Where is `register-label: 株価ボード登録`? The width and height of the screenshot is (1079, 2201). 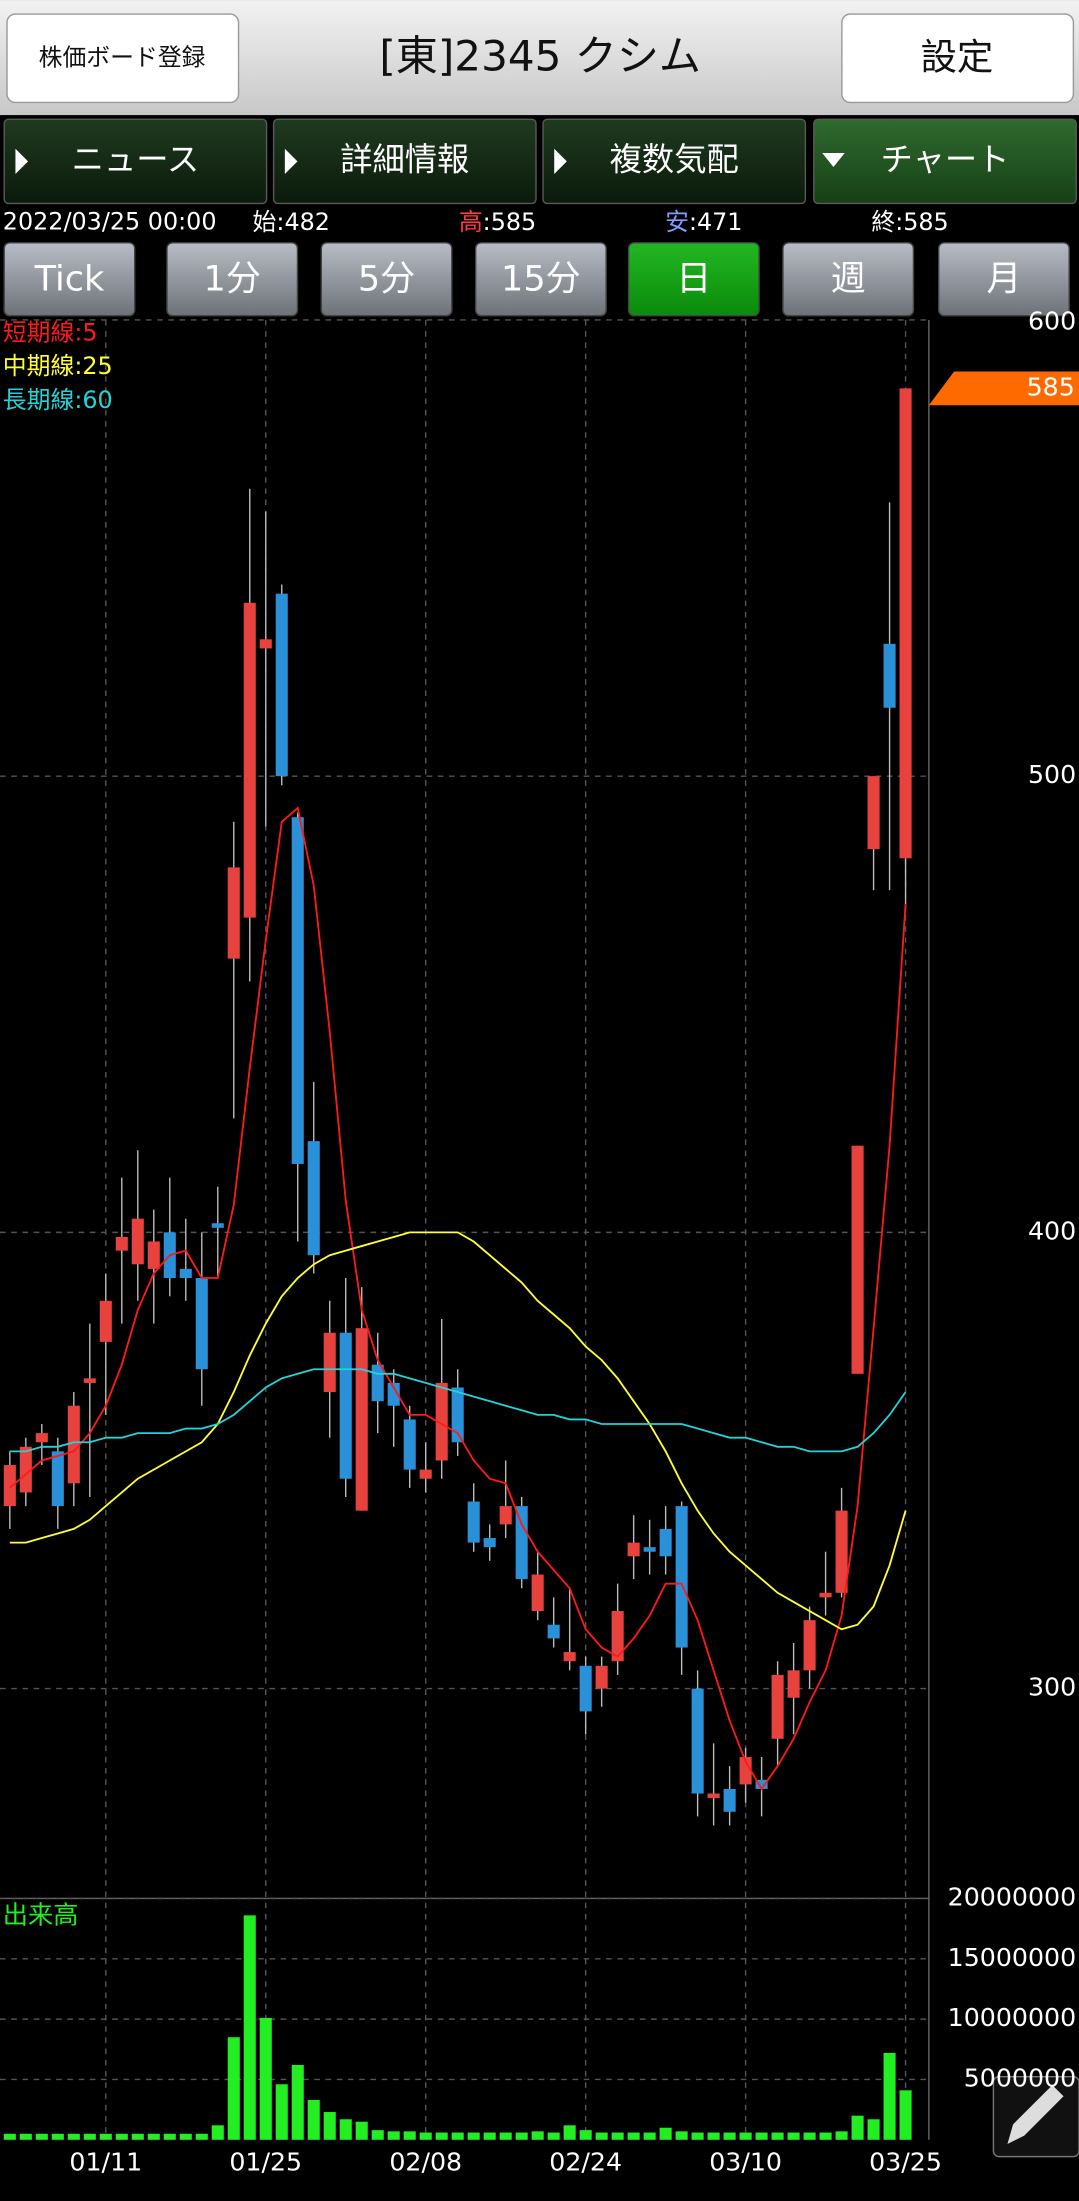 register-label: 株価ボード登録 is located at coordinates (122, 57).